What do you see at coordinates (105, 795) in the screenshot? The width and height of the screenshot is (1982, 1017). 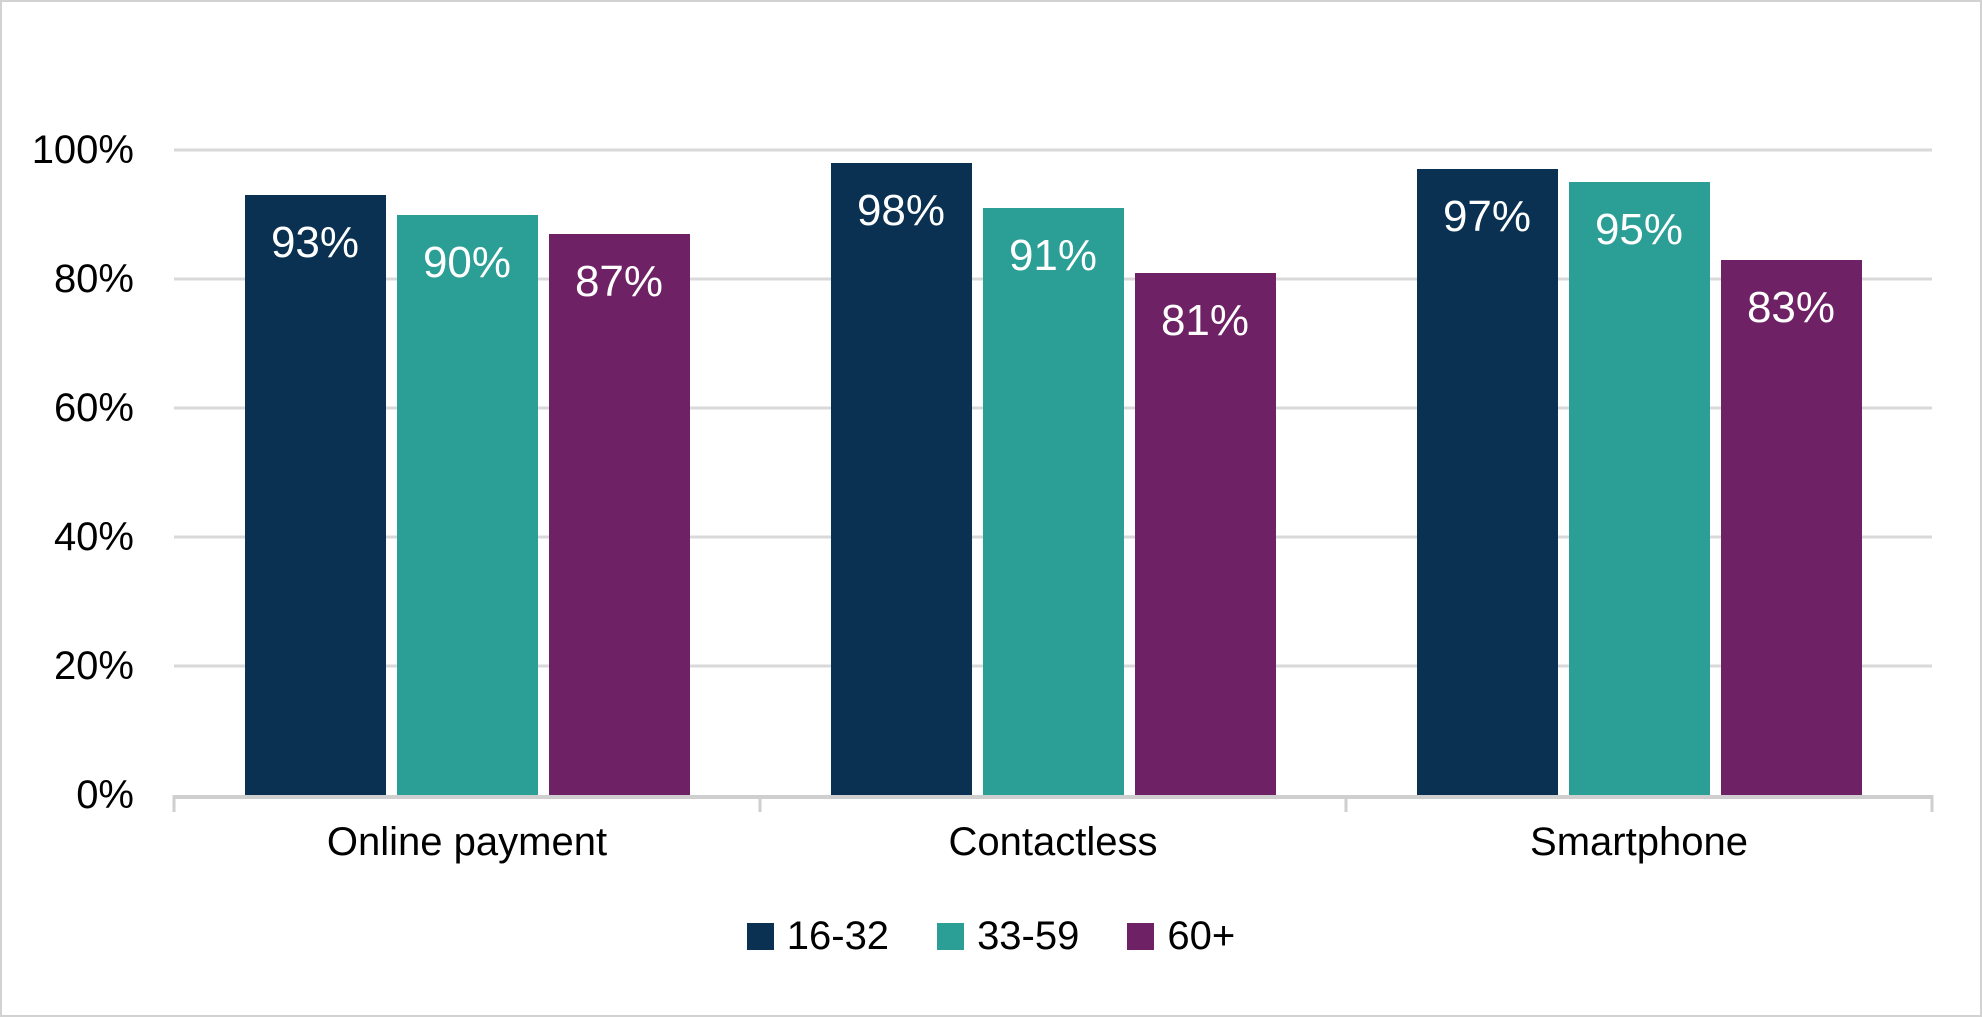 I see `y-axis-tick-label: 0%` at bounding box center [105, 795].